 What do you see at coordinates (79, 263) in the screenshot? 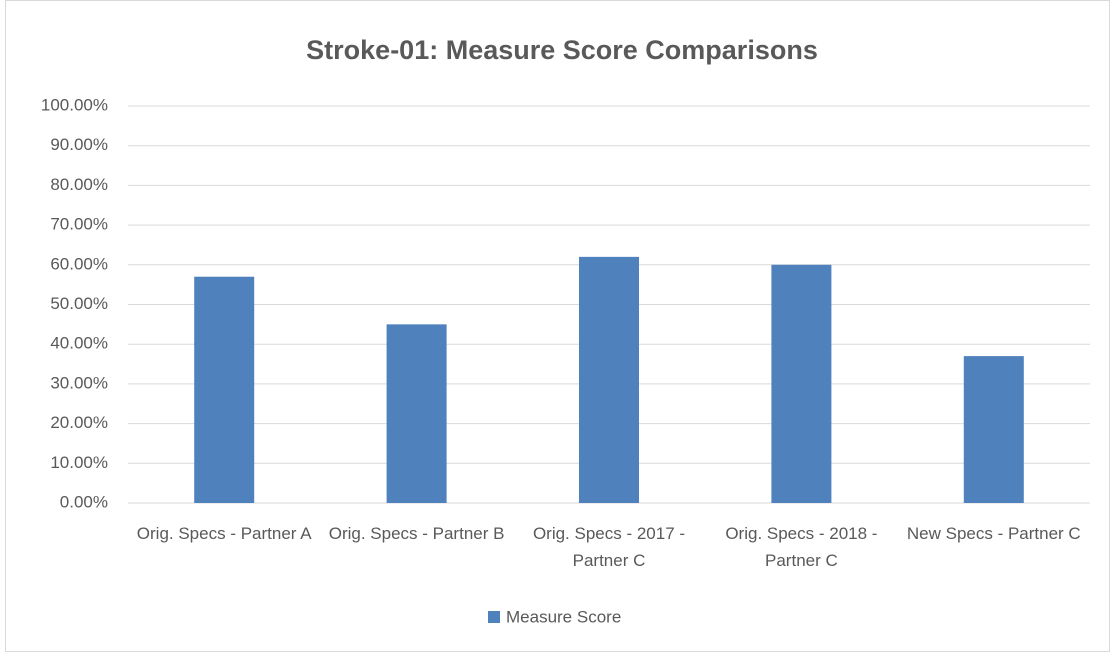
I see `y-tick-label: 60.00%` at bounding box center [79, 263].